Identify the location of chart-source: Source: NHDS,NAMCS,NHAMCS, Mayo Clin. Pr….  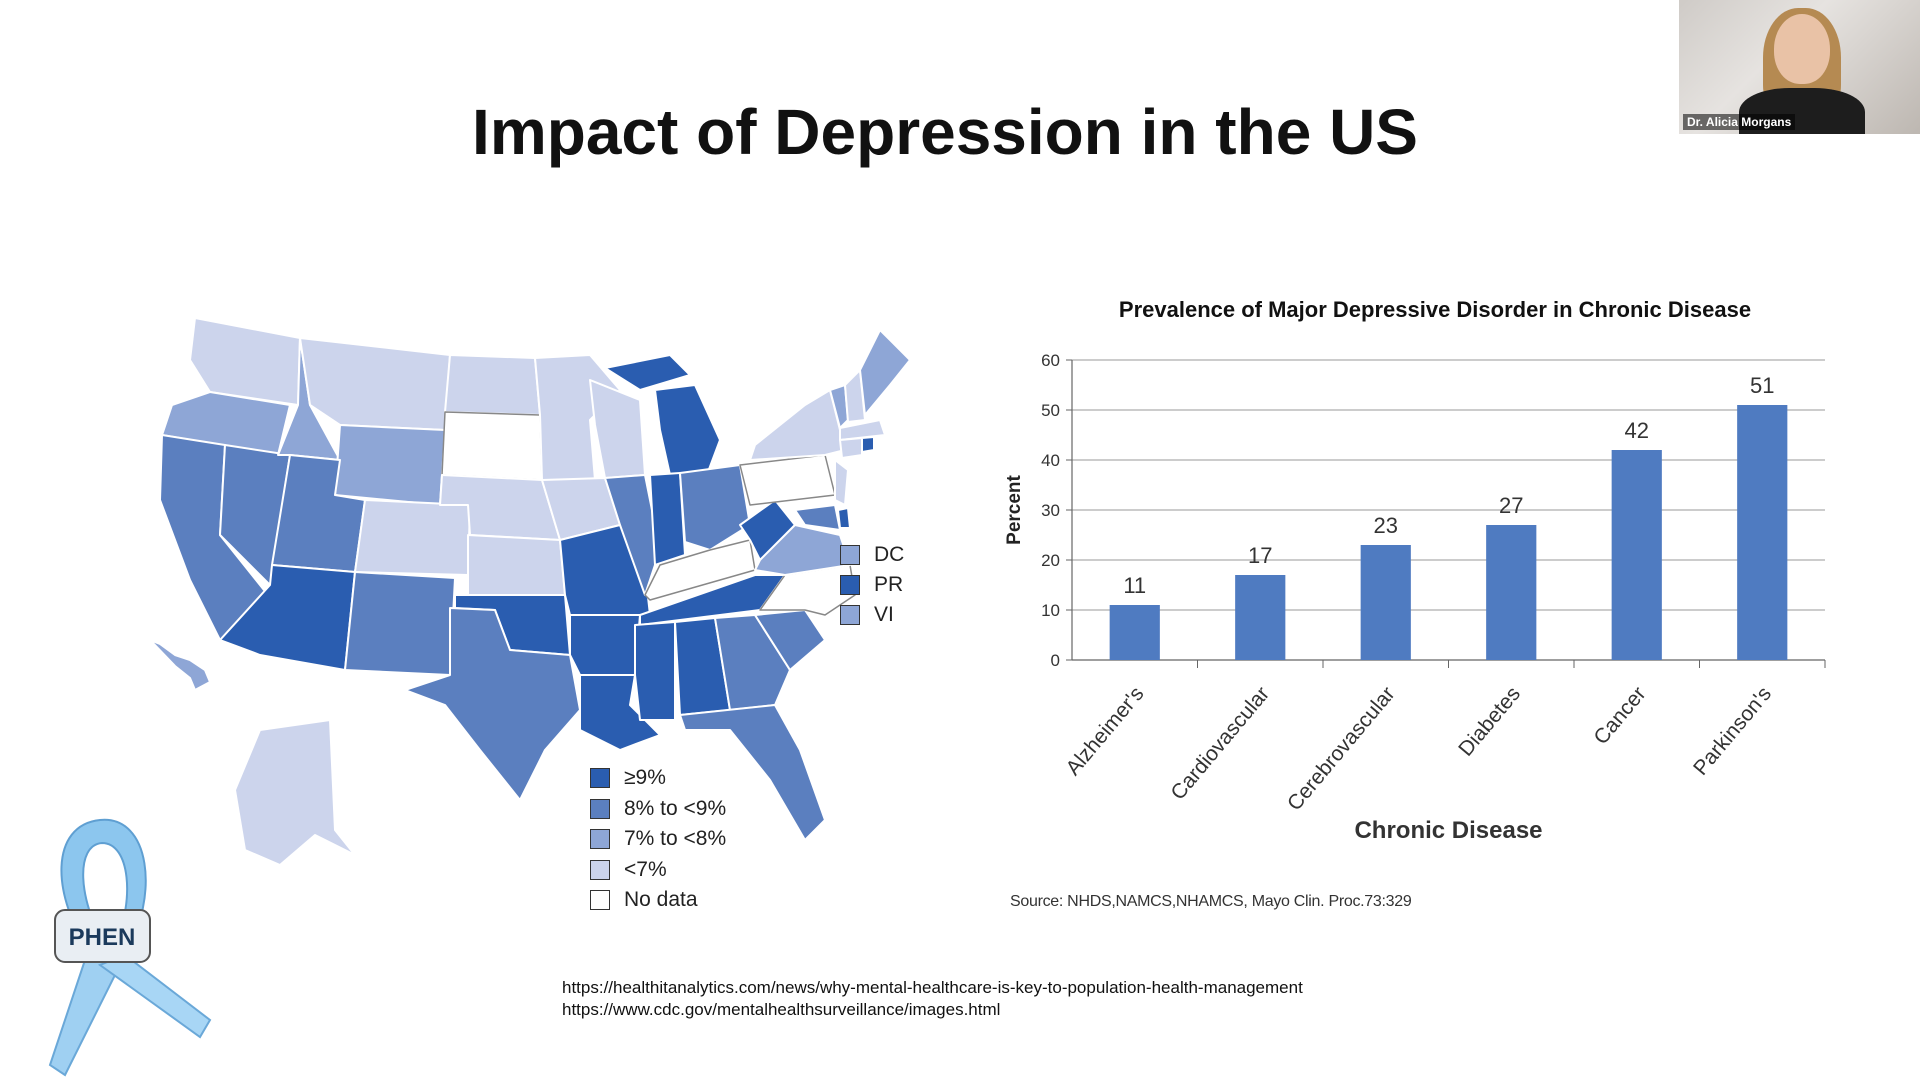
(1211, 901).